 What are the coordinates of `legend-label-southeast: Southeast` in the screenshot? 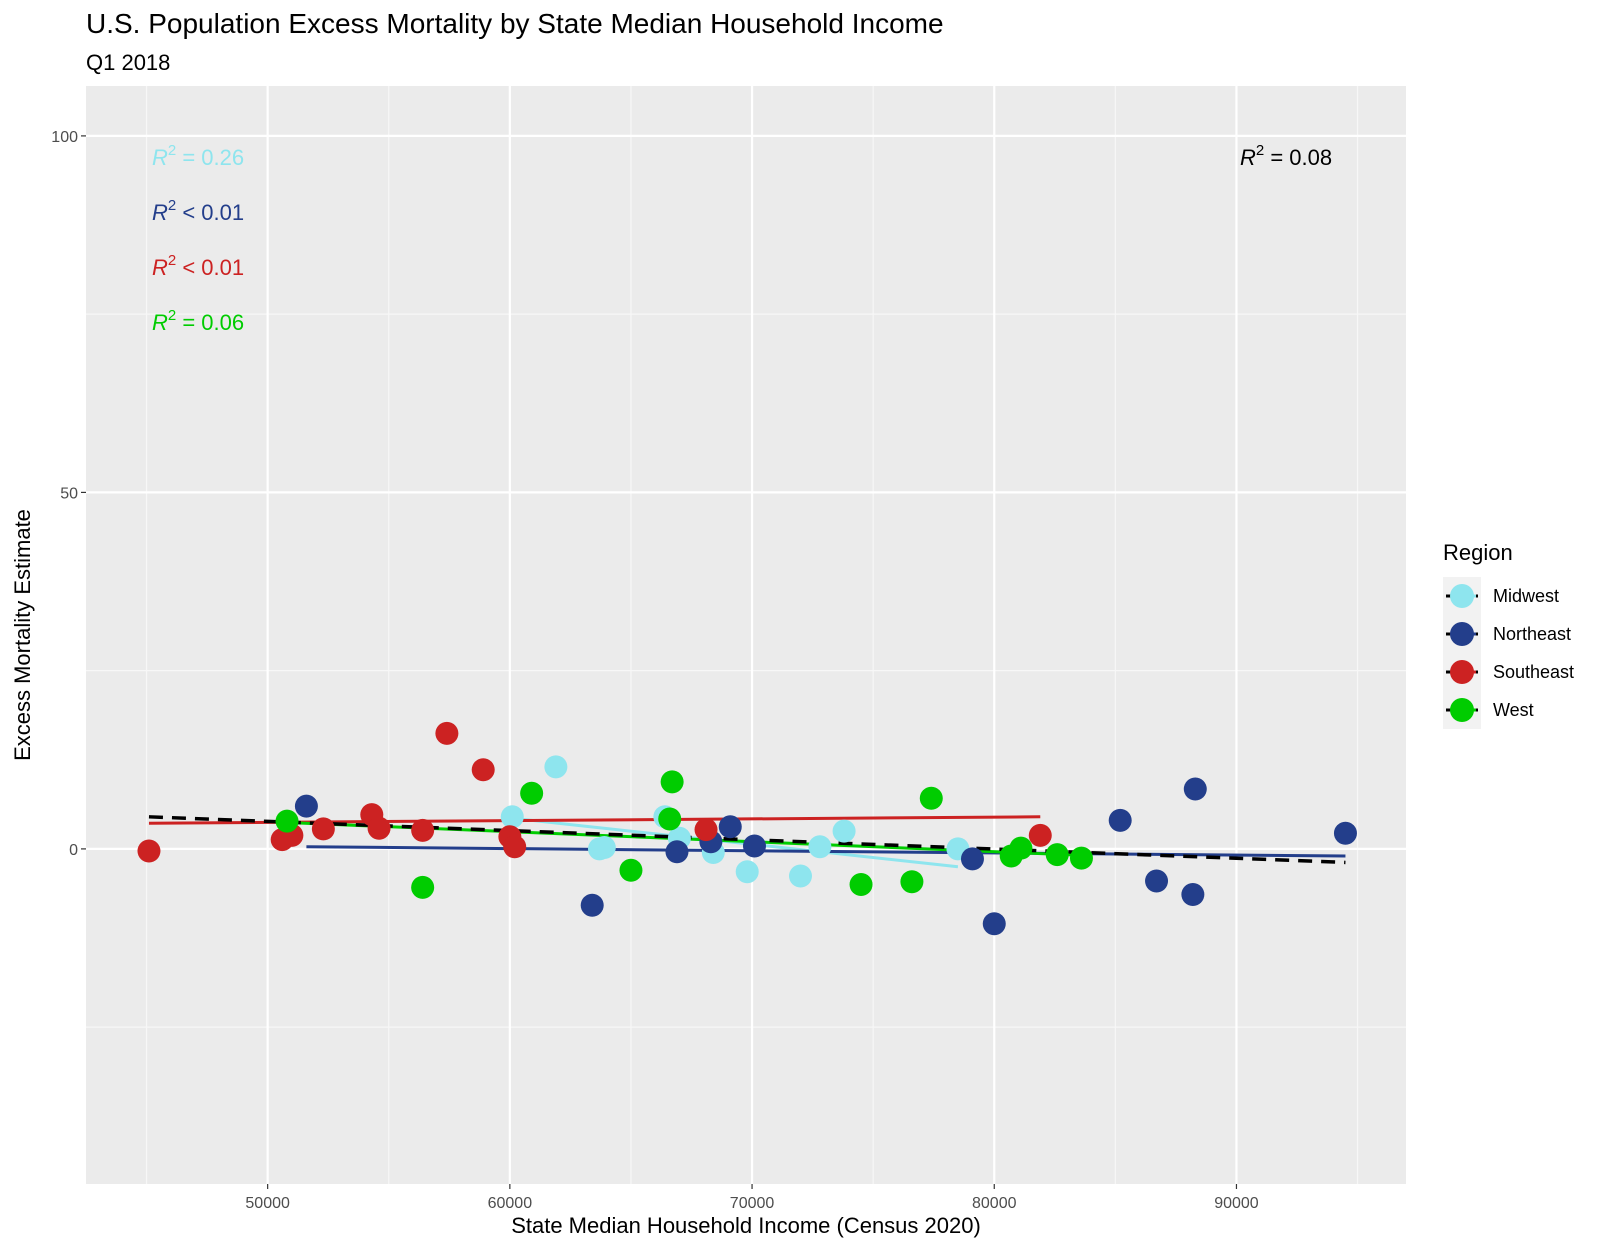 It's located at (1533, 672).